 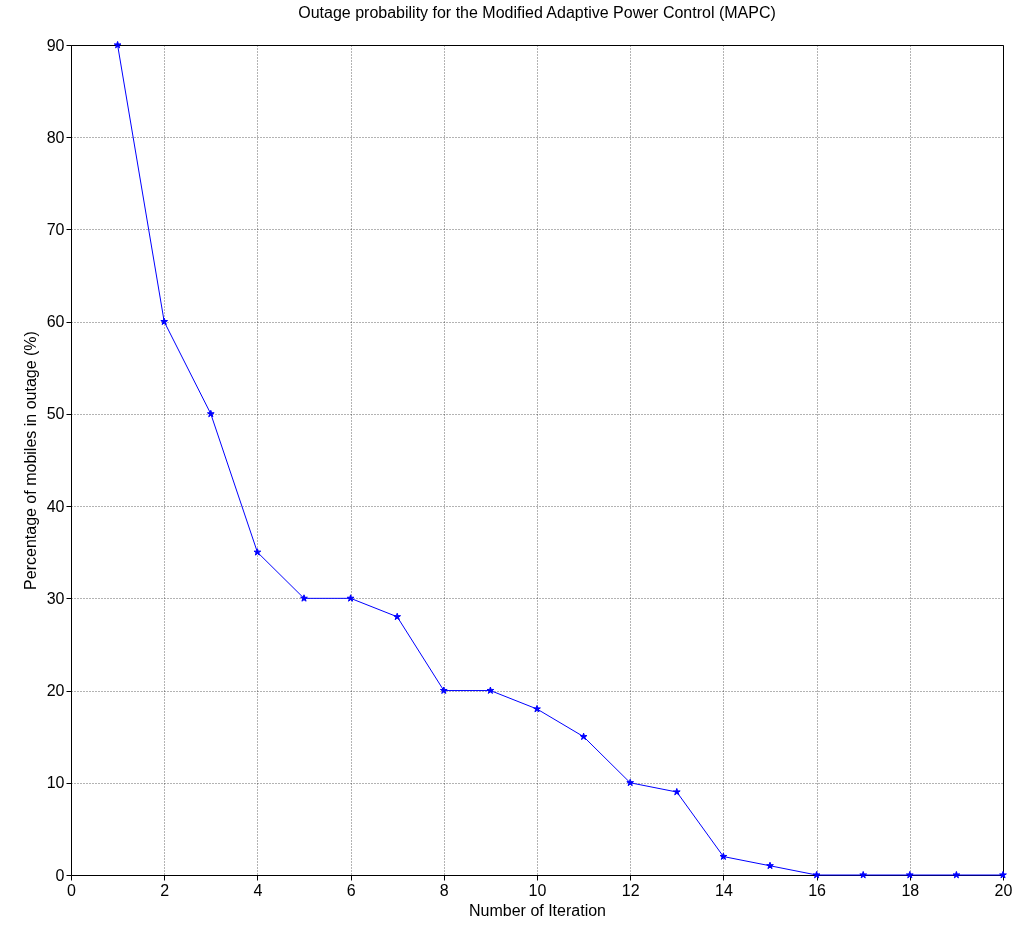 I want to click on x-tick-label: 6, so click(x=351, y=890).